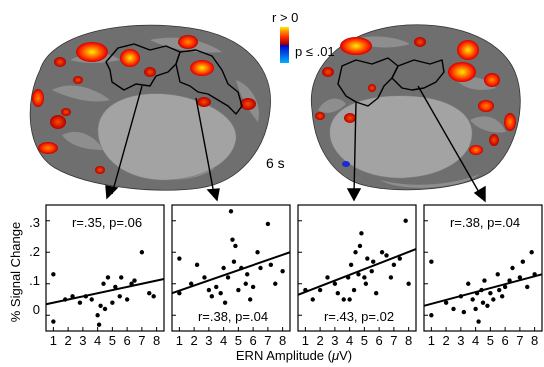  I want to click on y-tick-label: 0, so click(36, 309).